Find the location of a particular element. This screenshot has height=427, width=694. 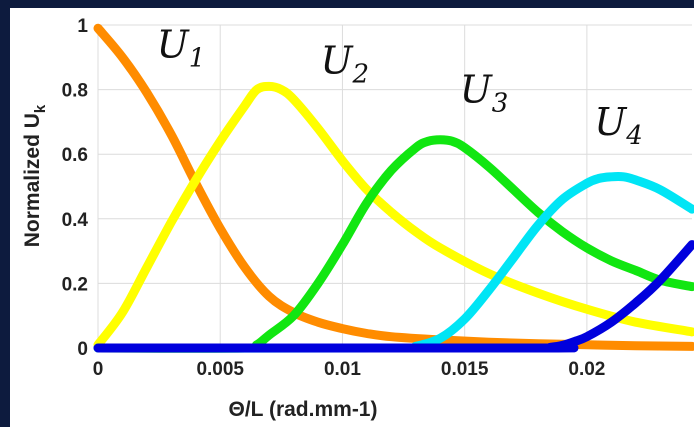

y-axis-title: Normalized Uk is located at coordinates (35, 175).